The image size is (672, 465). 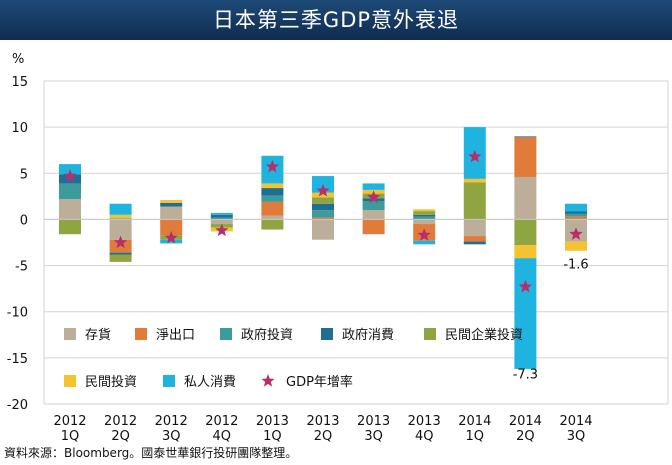 What do you see at coordinates (210, 382) in the screenshot?
I see `legend-label: 私人消費` at bounding box center [210, 382].